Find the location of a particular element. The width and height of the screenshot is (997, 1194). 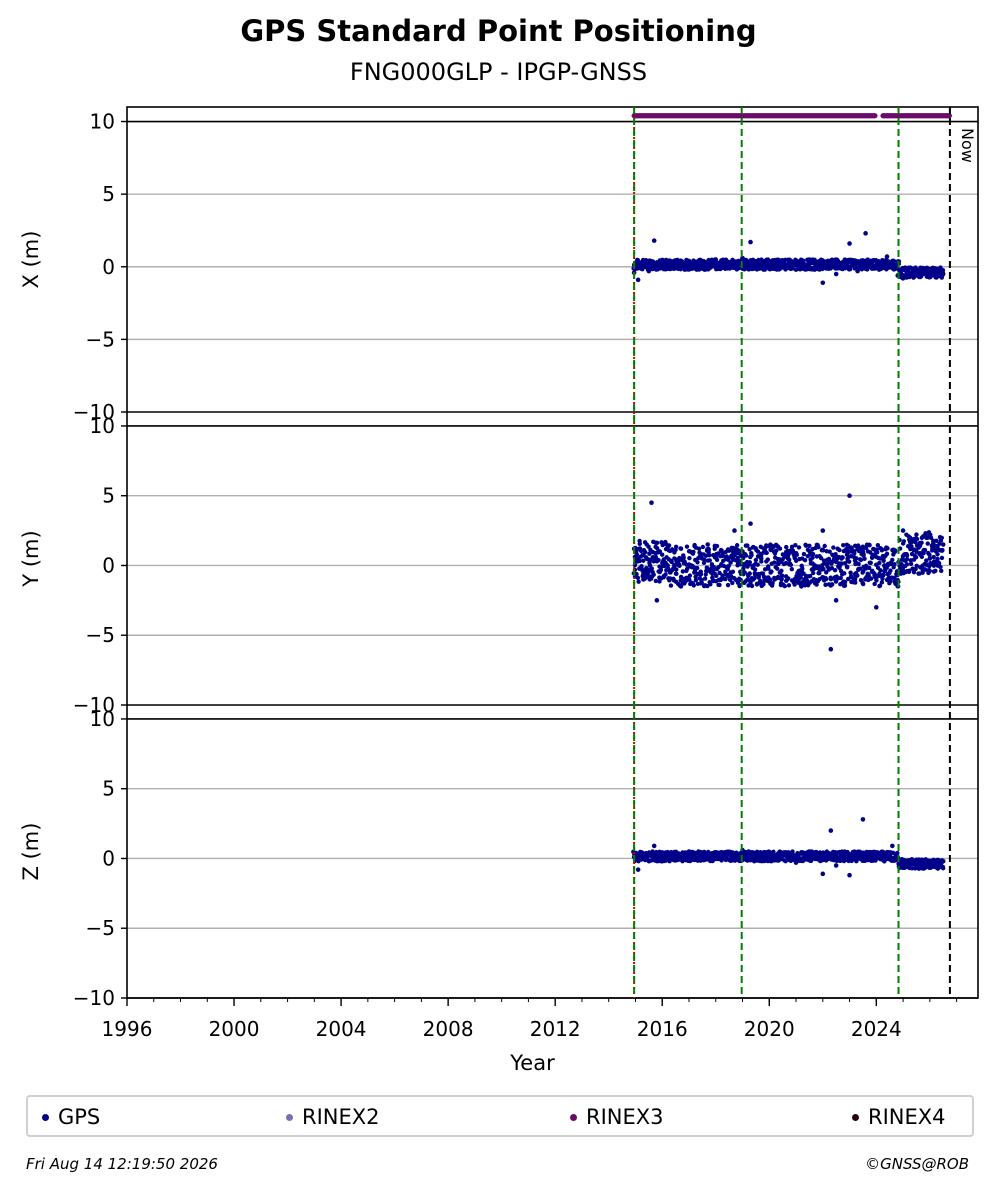

footer-credit: ©GNSS@ROB is located at coordinates (917, 1164).